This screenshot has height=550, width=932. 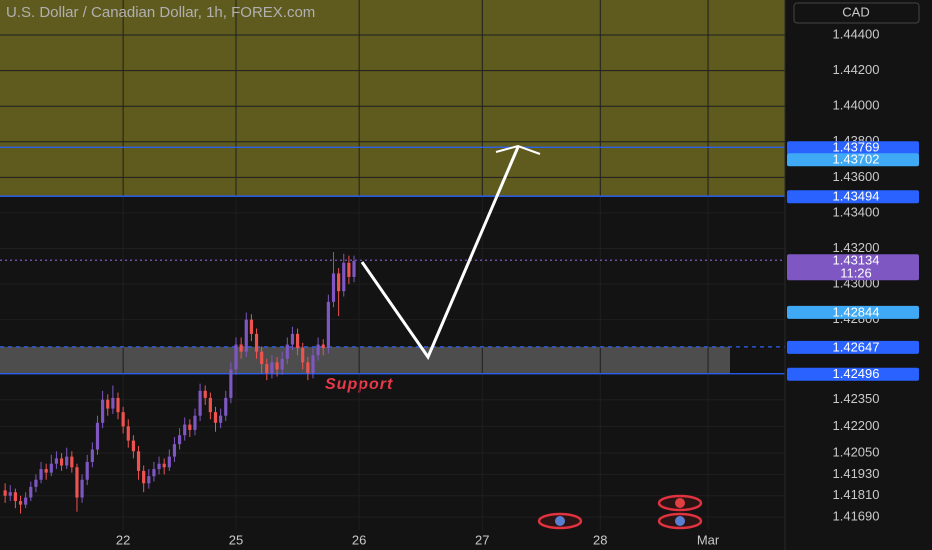 I want to click on event-icons, so click(x=620, y=512).